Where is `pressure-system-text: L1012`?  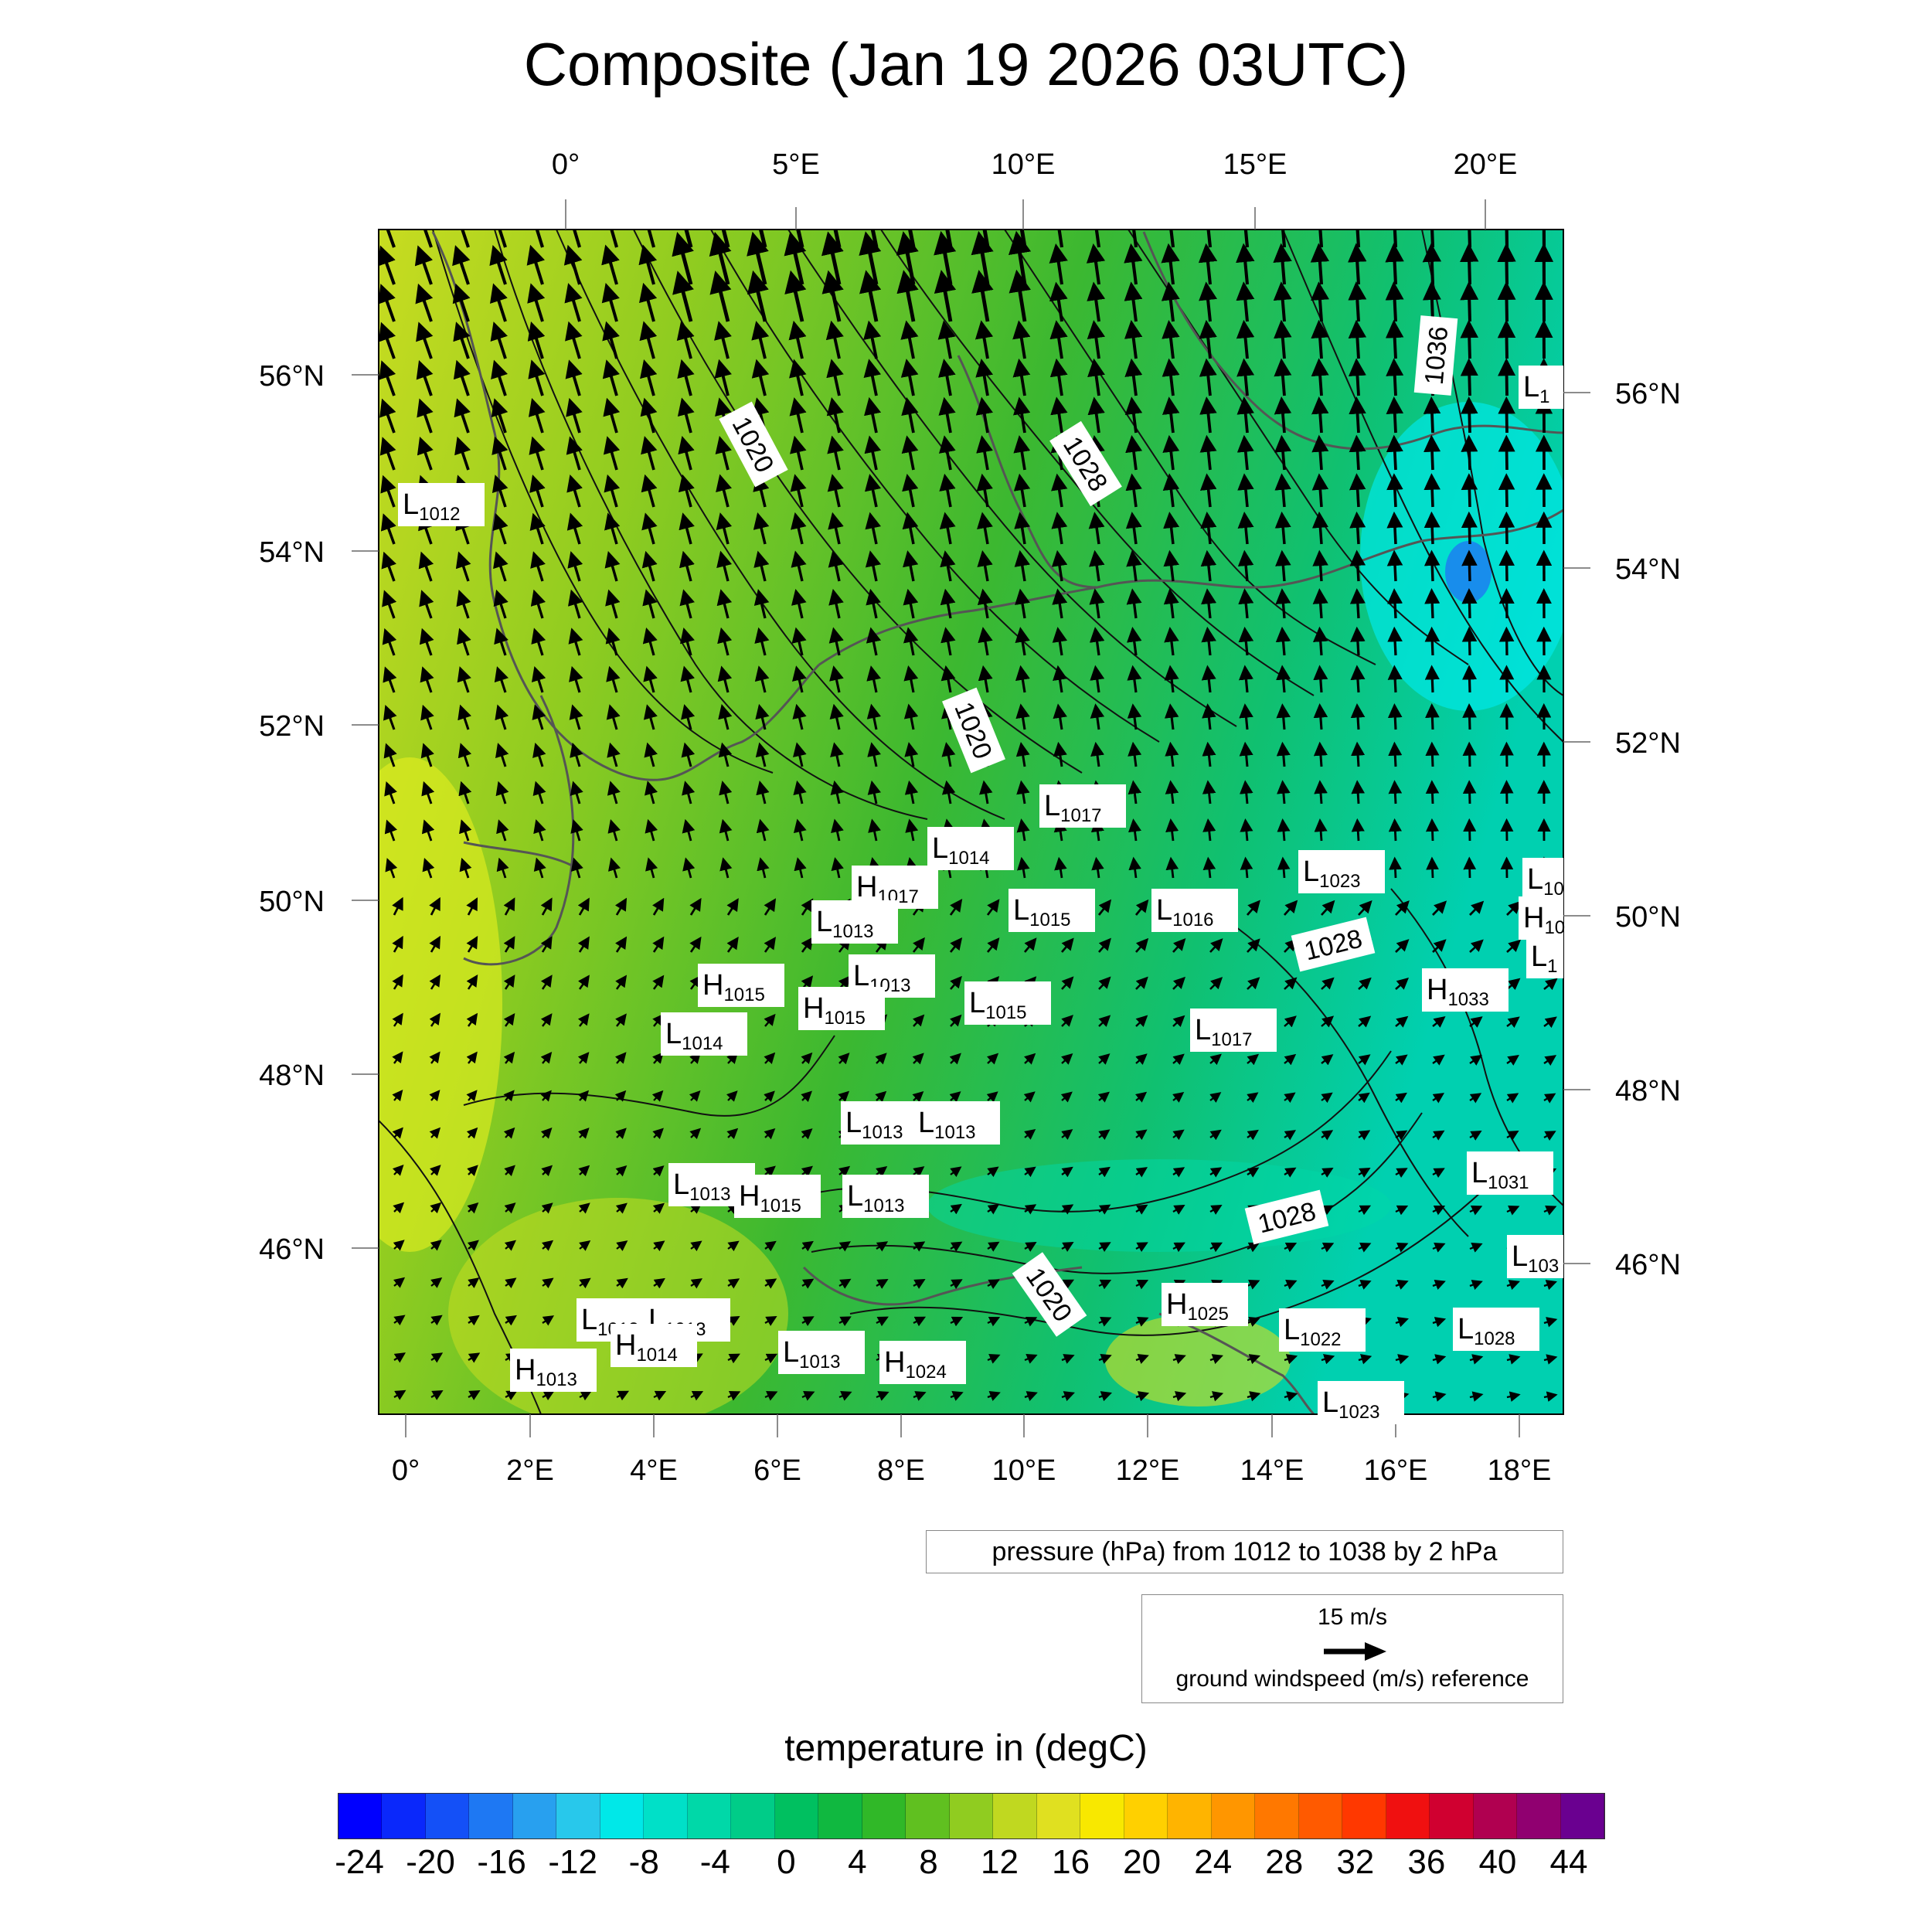 pressure-system-text: L1012 is located at coordinates (432, 507).